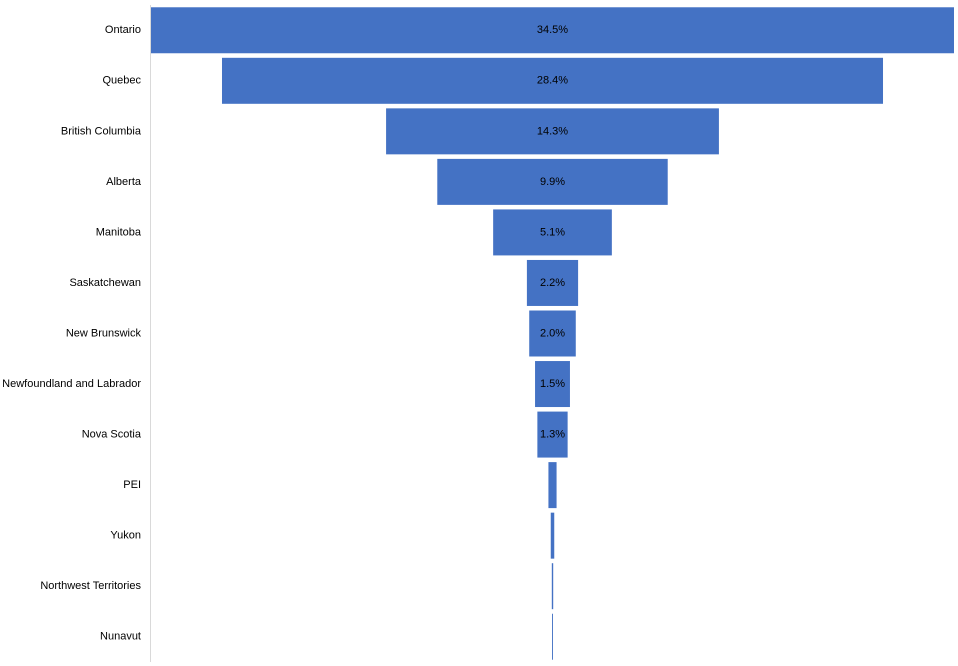  What do you see at coordinates (71, 384) in the screenshot?
I see `y-tick-label: Newfoundland and Labrador` at bounding box center [71, 384].